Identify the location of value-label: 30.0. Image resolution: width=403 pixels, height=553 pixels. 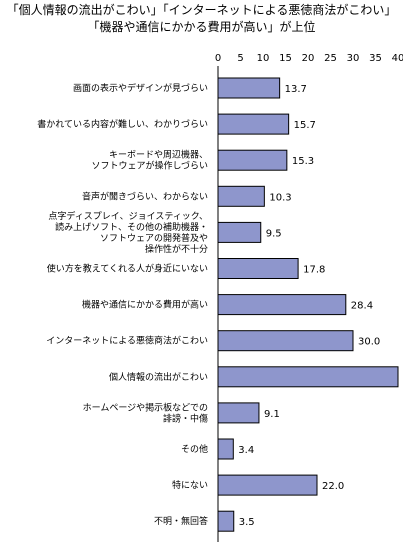
(369, 342).